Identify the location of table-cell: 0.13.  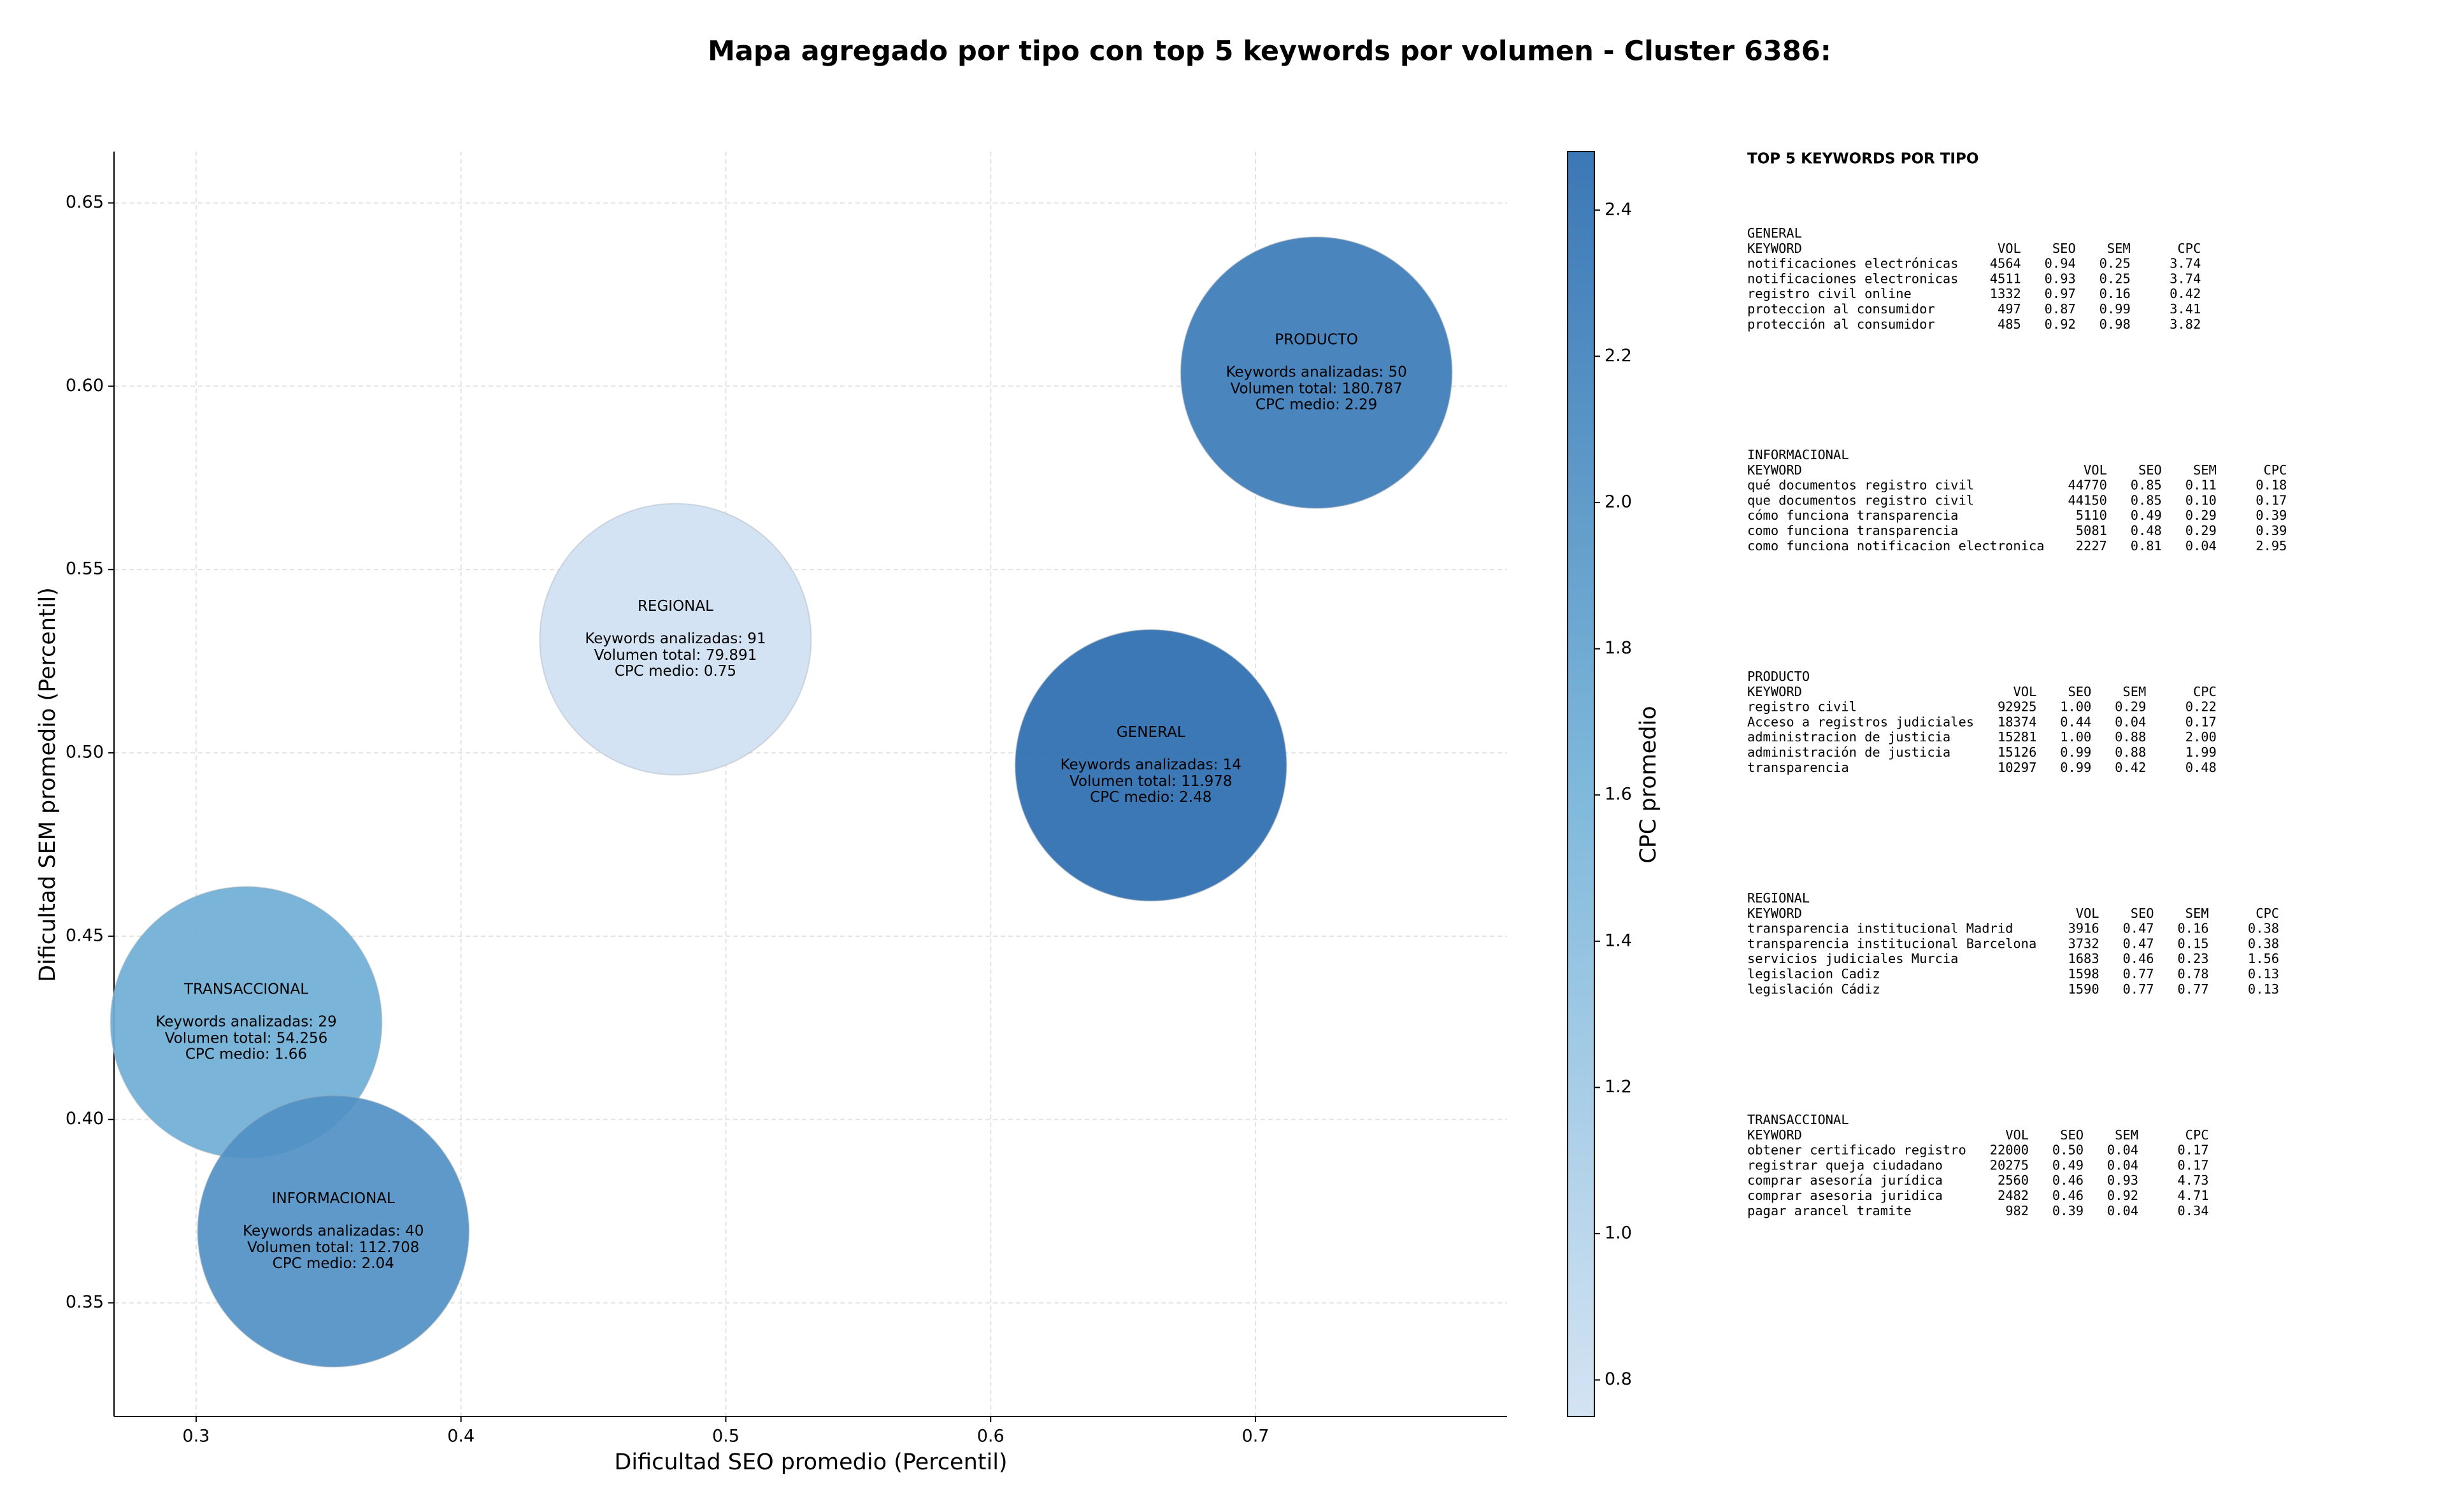
(2263, 989).